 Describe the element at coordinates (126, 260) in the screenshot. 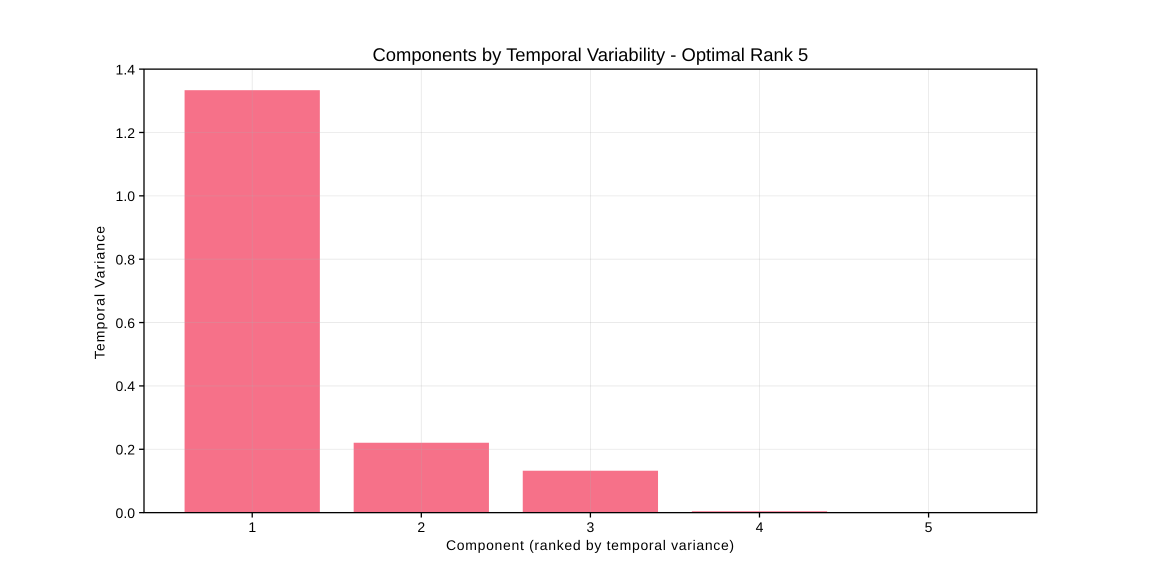

I see `svg-text: 0.8` at that location.